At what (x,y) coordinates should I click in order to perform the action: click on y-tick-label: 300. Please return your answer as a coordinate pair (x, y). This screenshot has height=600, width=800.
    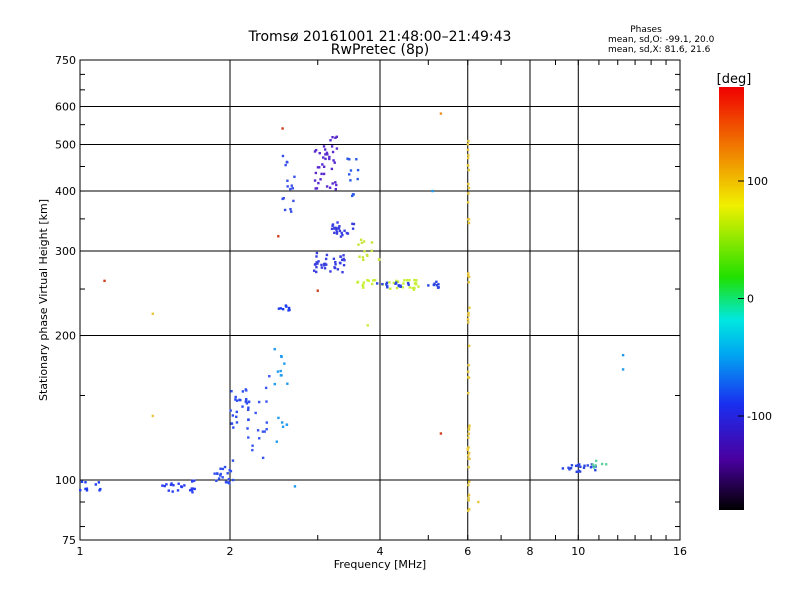
    Looking at the image, I should click on (65, 251).